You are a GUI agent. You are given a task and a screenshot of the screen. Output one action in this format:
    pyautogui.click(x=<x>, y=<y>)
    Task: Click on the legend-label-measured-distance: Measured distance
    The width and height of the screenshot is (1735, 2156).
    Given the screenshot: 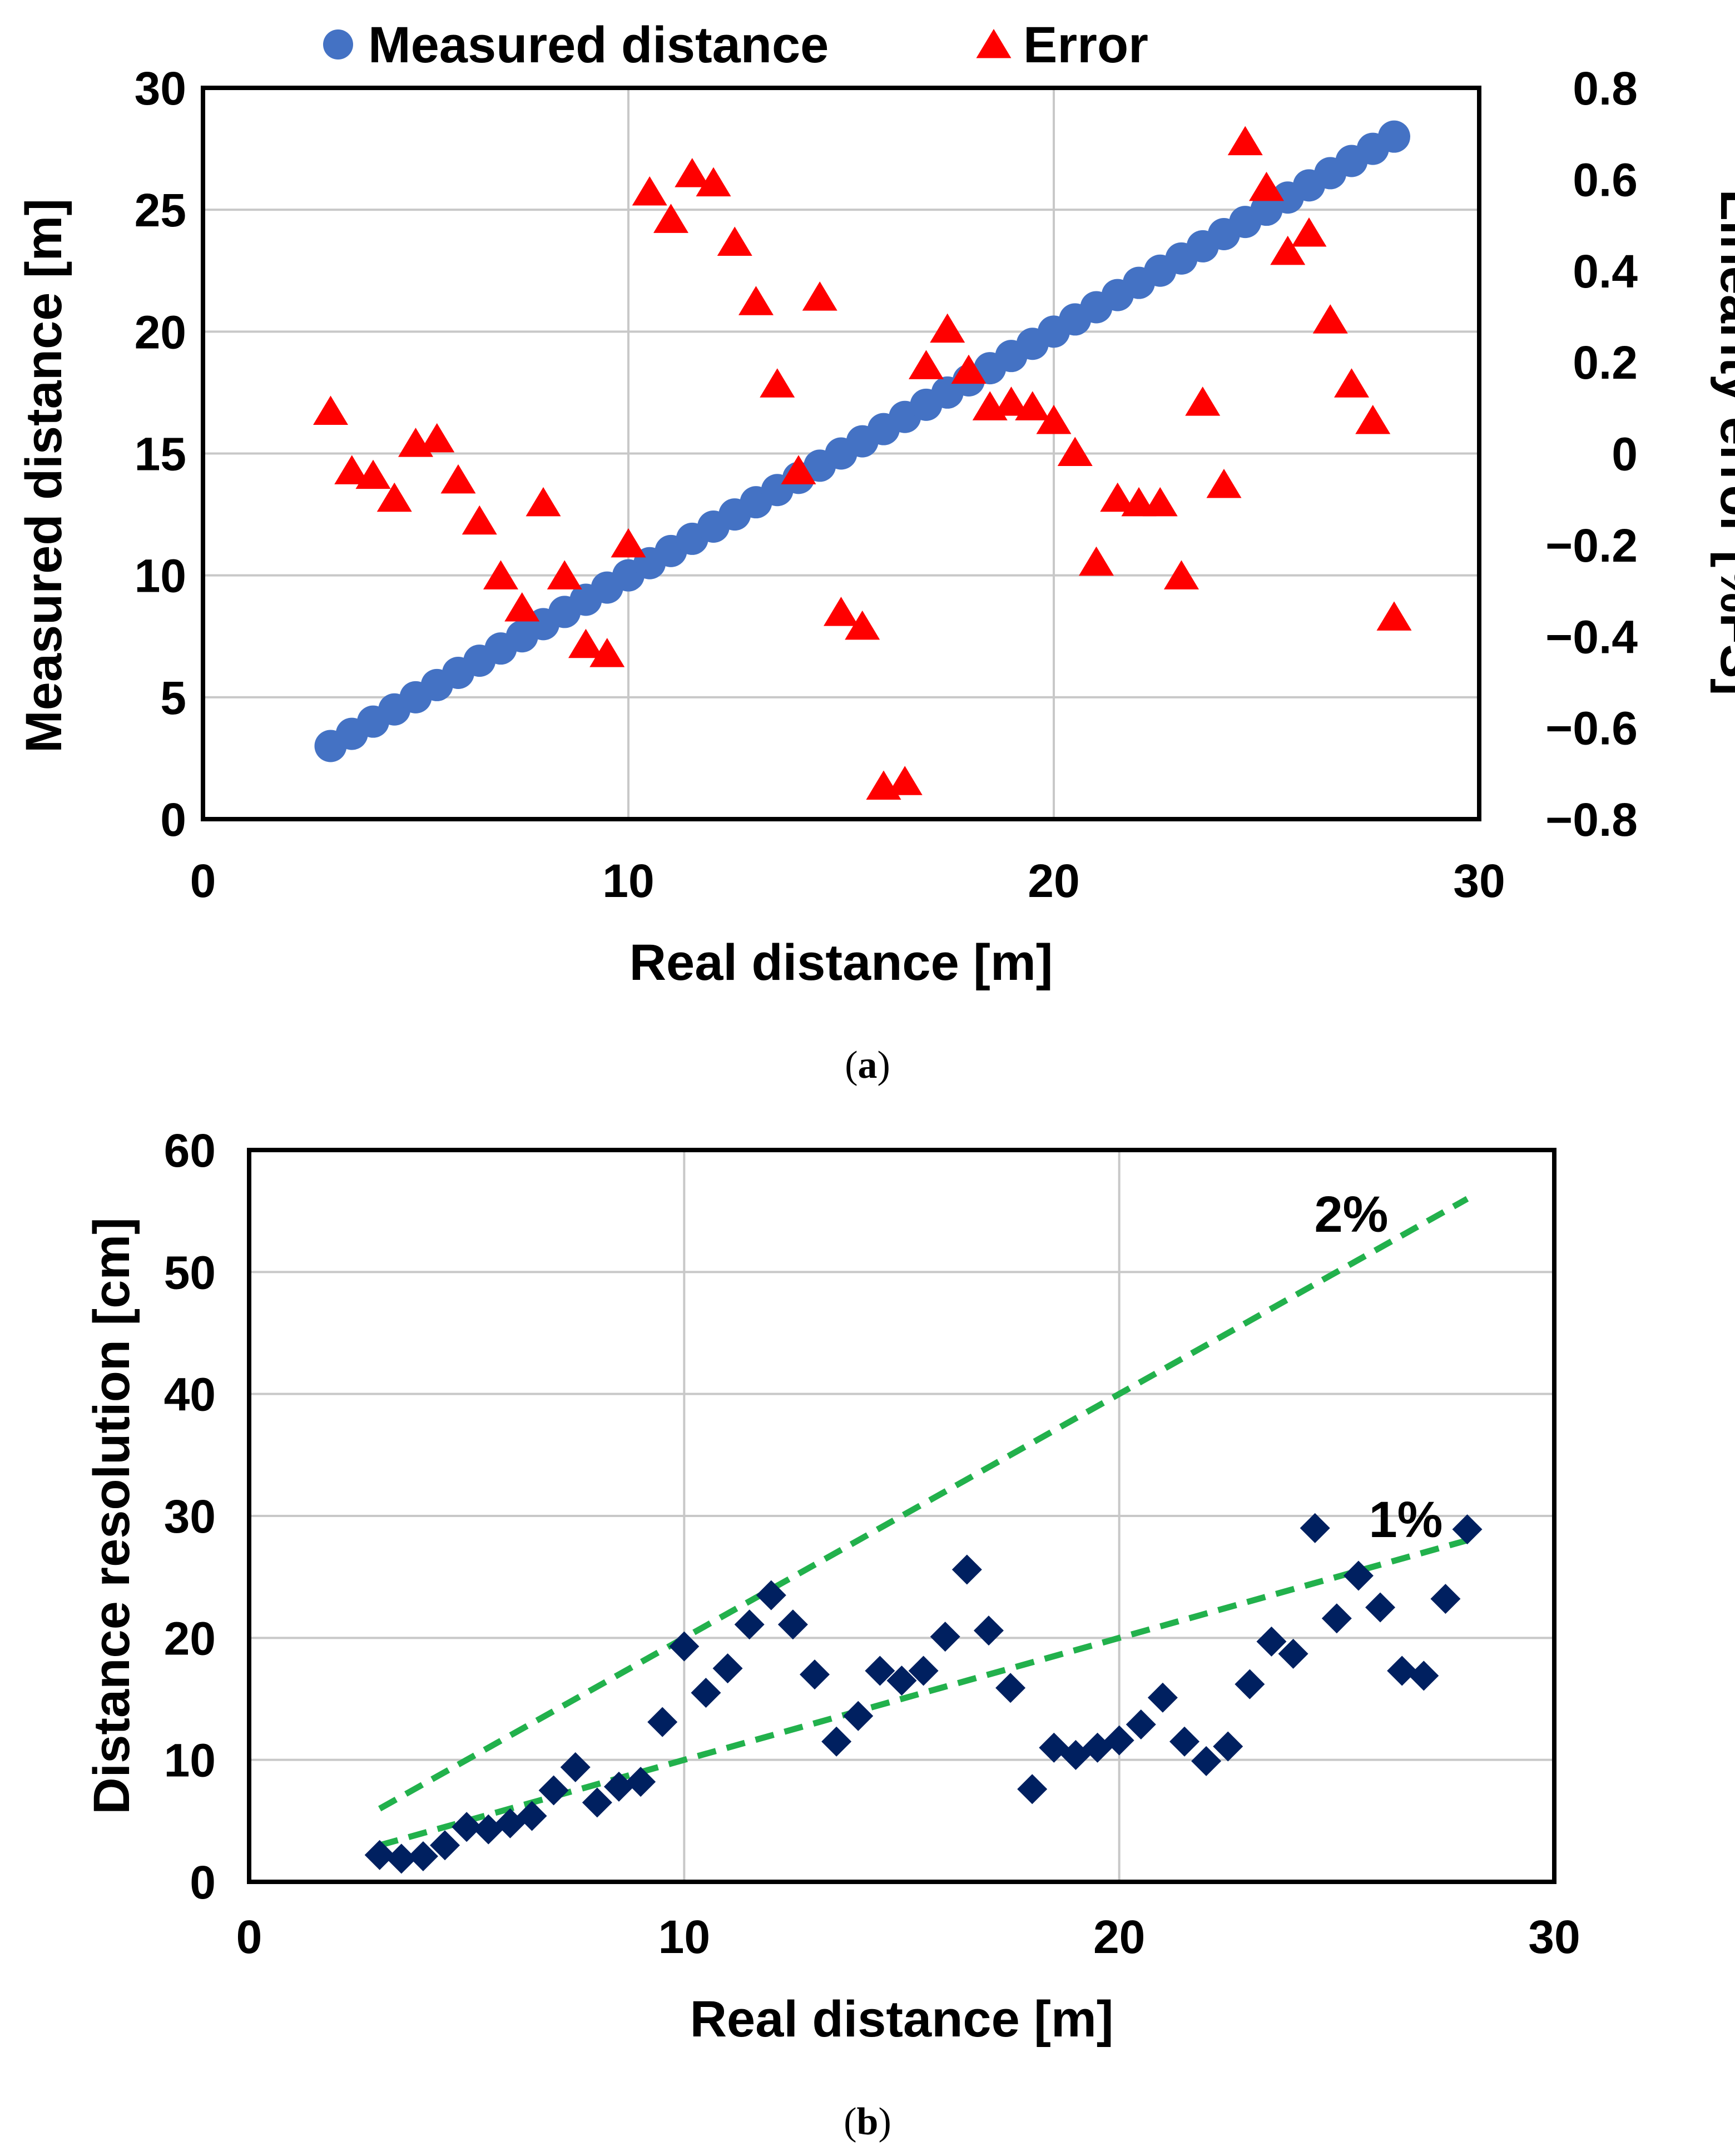 What is the action you would take?
    pyautogui.click(x=599, y=45)
    